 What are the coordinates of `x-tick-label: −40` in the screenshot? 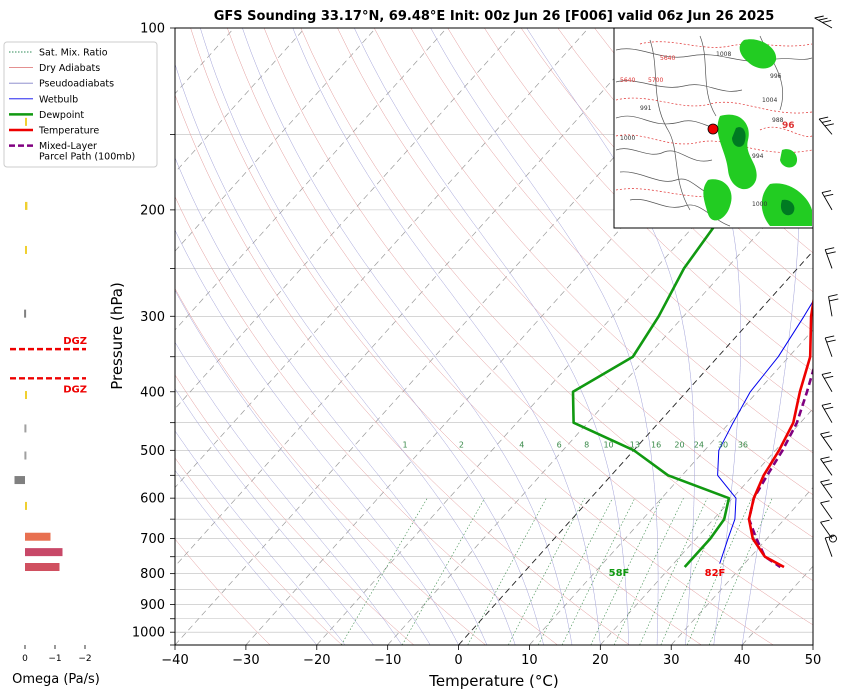 It's located at (174, 660).